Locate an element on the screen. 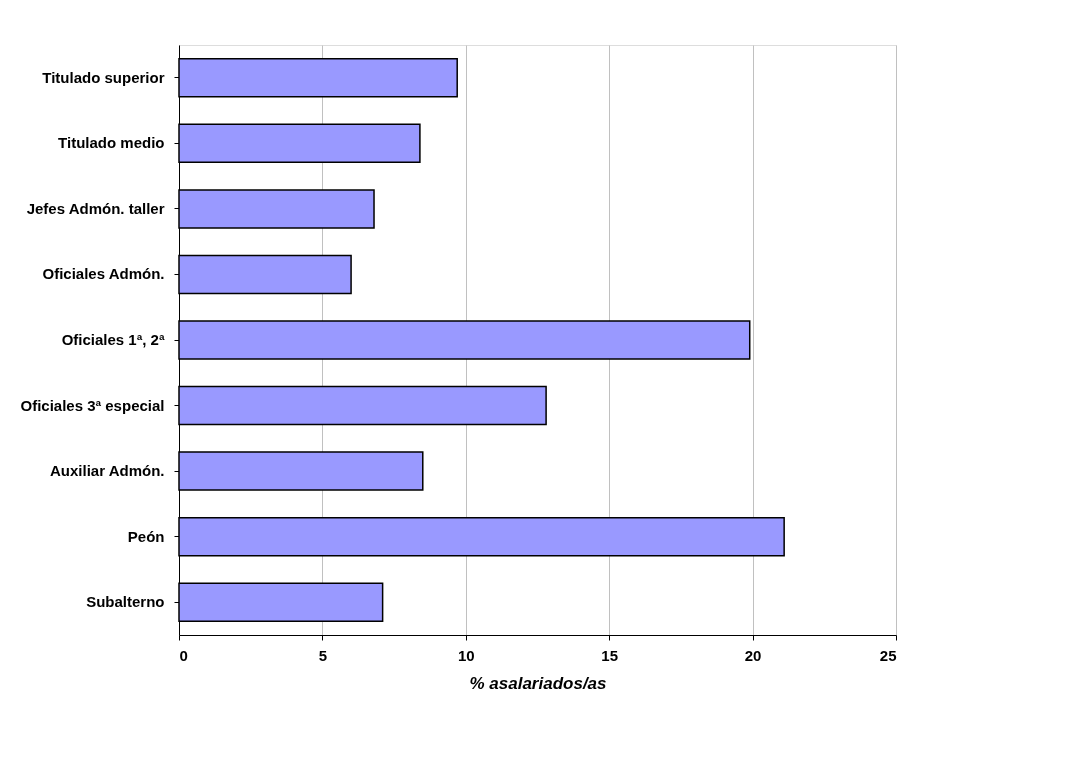 This screenshot has width=1075, height=784. y-tick-label: Titulado medio is located at coordinates (111, 143).